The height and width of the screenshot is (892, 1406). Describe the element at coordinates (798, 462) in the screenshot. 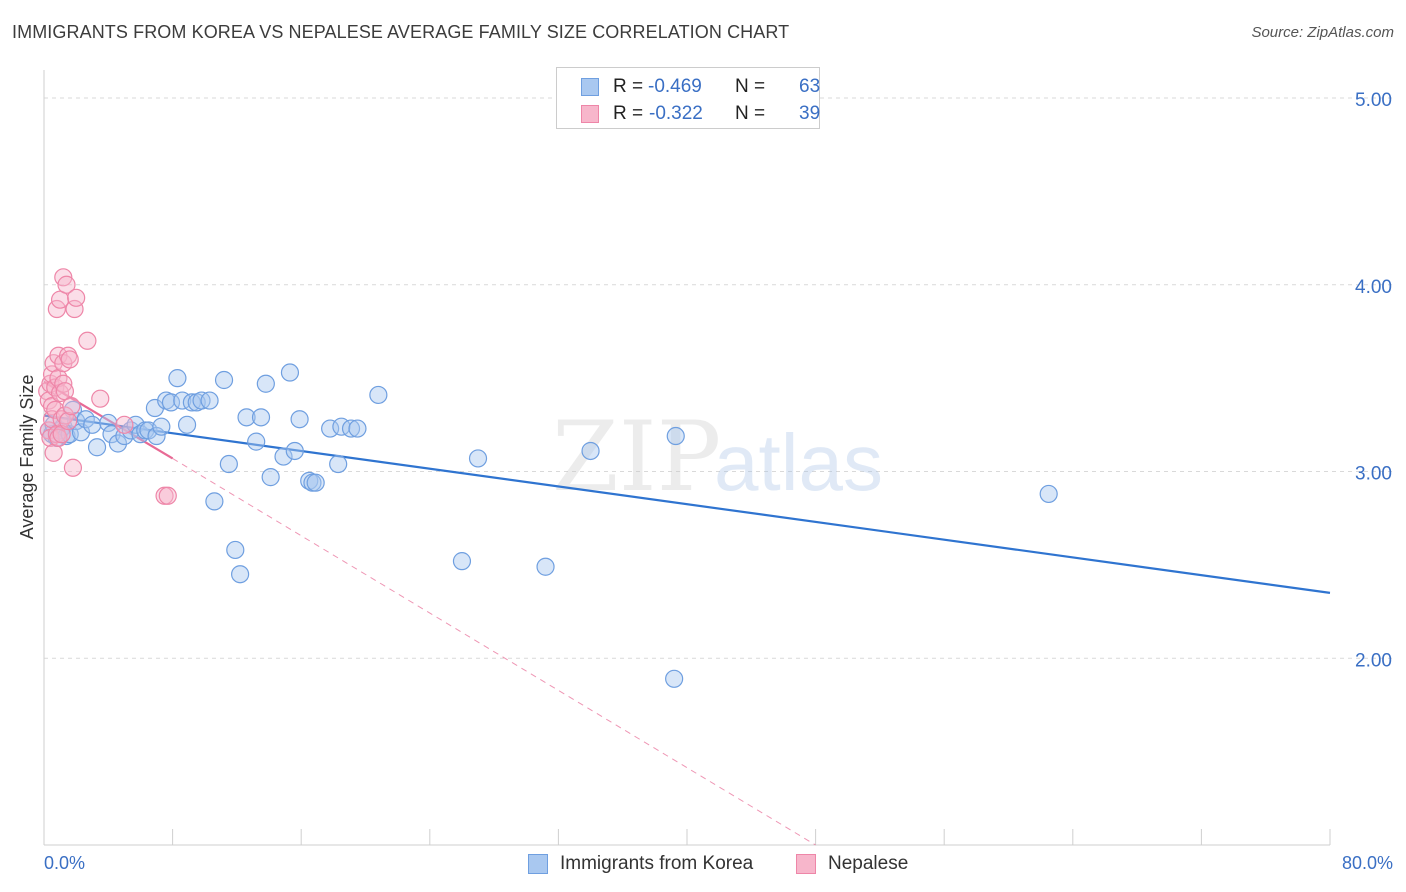

I see `watermark-atlas: atlas` at that location.